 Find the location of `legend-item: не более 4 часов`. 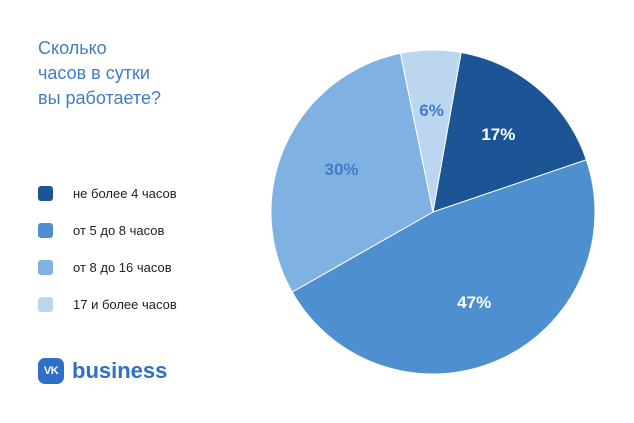

legend-item: не более 4 часов is located at coordinates (107, 193).